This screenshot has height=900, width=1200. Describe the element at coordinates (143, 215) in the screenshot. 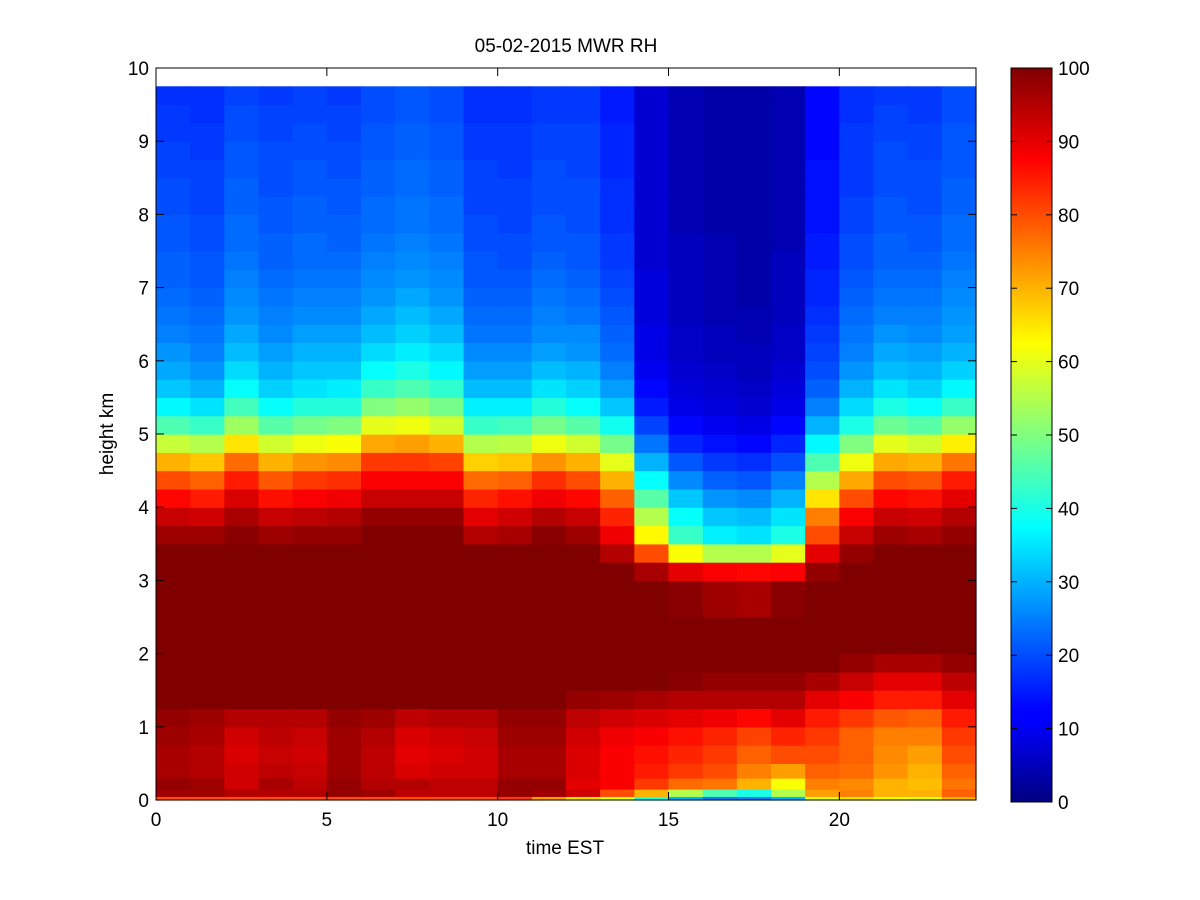

I see `y-tick-label: 8` at that location.